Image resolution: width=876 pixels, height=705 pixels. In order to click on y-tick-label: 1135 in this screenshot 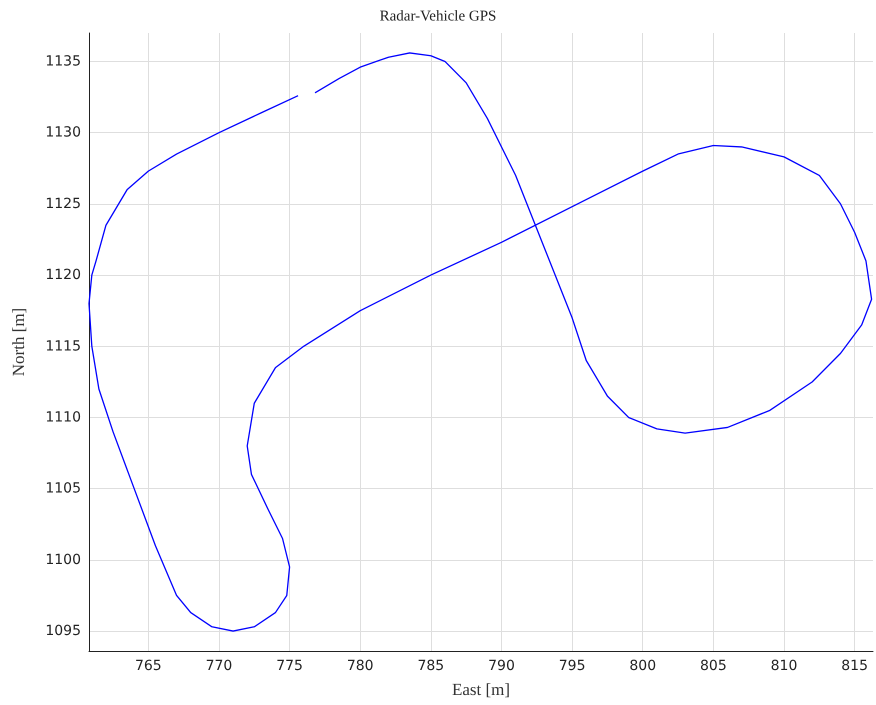, I will do `click(63, 61)`.